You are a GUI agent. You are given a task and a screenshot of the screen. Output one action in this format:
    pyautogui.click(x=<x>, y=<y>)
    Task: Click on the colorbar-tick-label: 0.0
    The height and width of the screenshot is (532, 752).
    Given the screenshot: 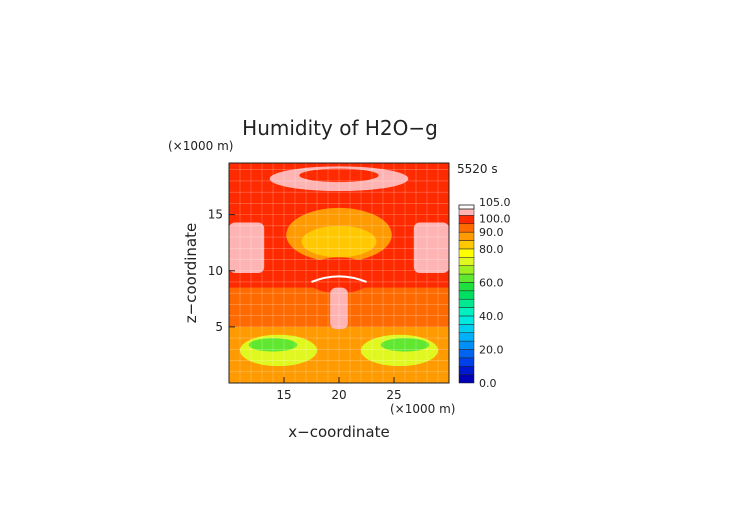 What is the action you would take?
    pyautogui.click(x=488, y=383)
    